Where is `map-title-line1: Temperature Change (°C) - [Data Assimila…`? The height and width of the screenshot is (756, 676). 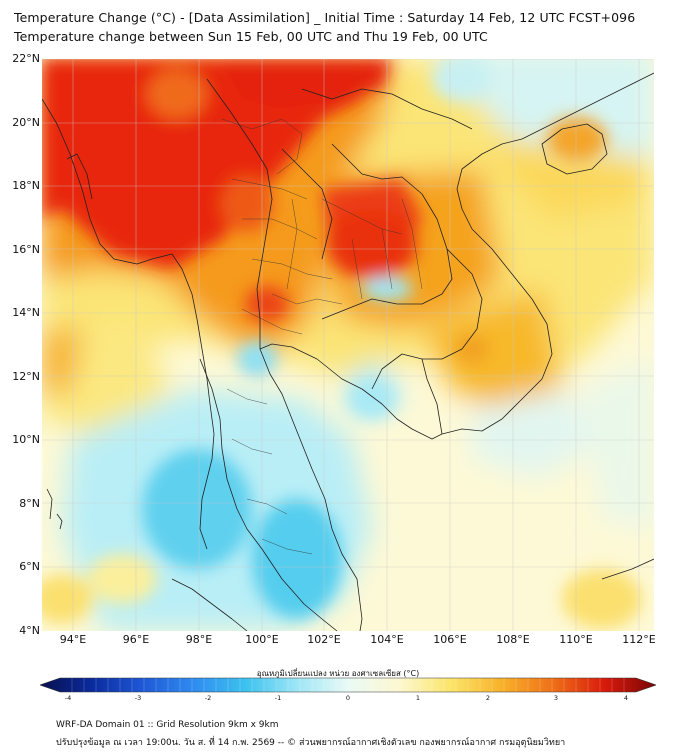
map-title-line1: Temperature Change (°C) - [Data Assimila… is located at coordinates (325, 17).